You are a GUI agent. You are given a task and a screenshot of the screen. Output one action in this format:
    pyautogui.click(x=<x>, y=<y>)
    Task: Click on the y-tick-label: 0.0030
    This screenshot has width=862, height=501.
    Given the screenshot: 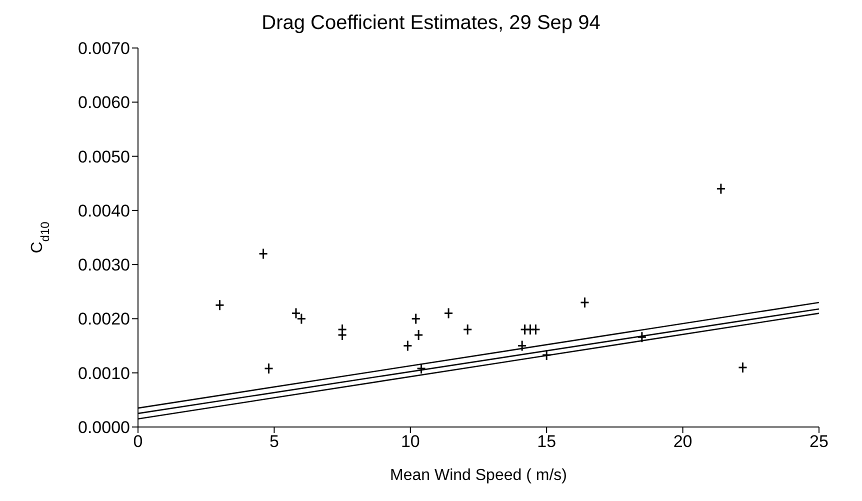 What is the action you would take?
    pyautogui.click(x=104, y=265)
    